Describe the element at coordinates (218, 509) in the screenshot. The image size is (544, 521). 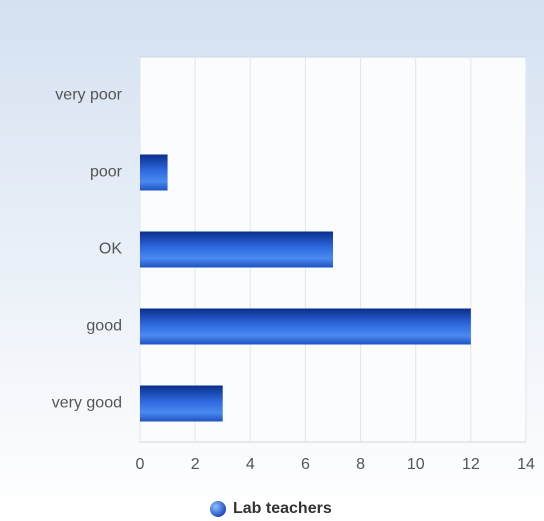
I see `legend-marker` at that location.